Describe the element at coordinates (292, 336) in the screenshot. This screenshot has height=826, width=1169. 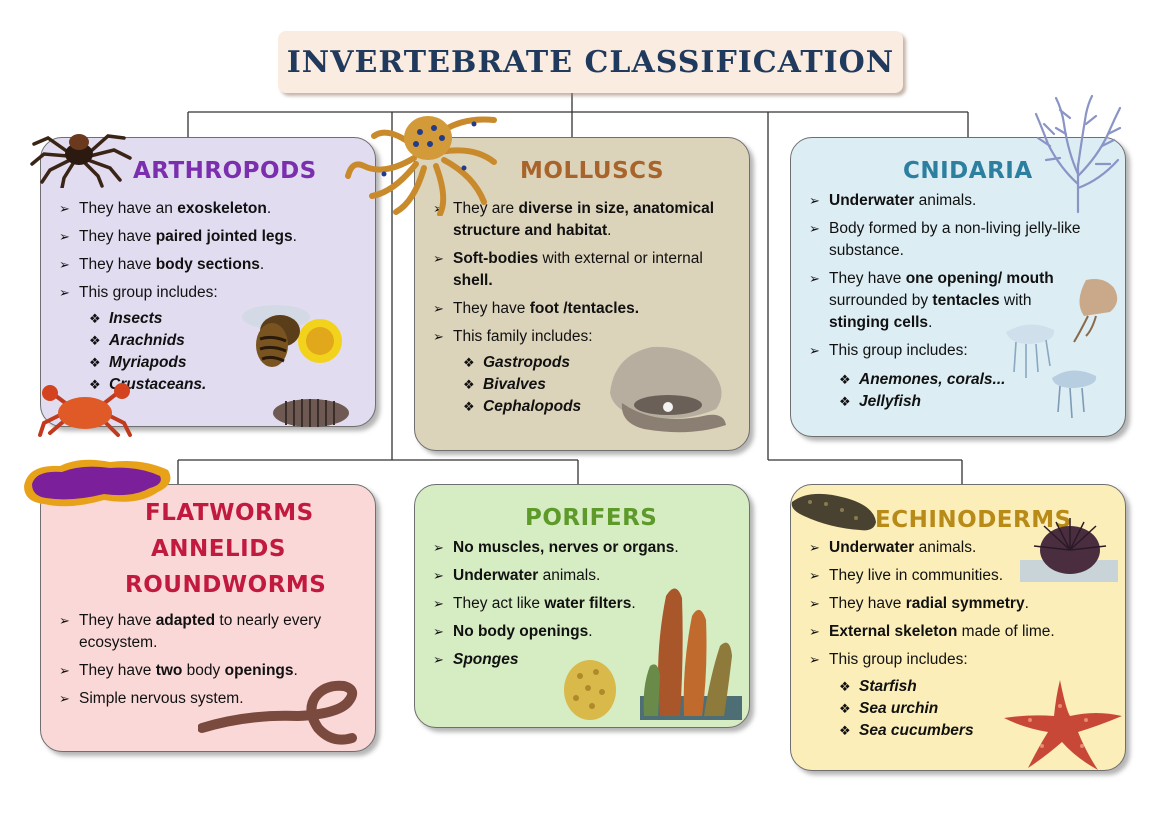
I see `bee-icon` at that location.